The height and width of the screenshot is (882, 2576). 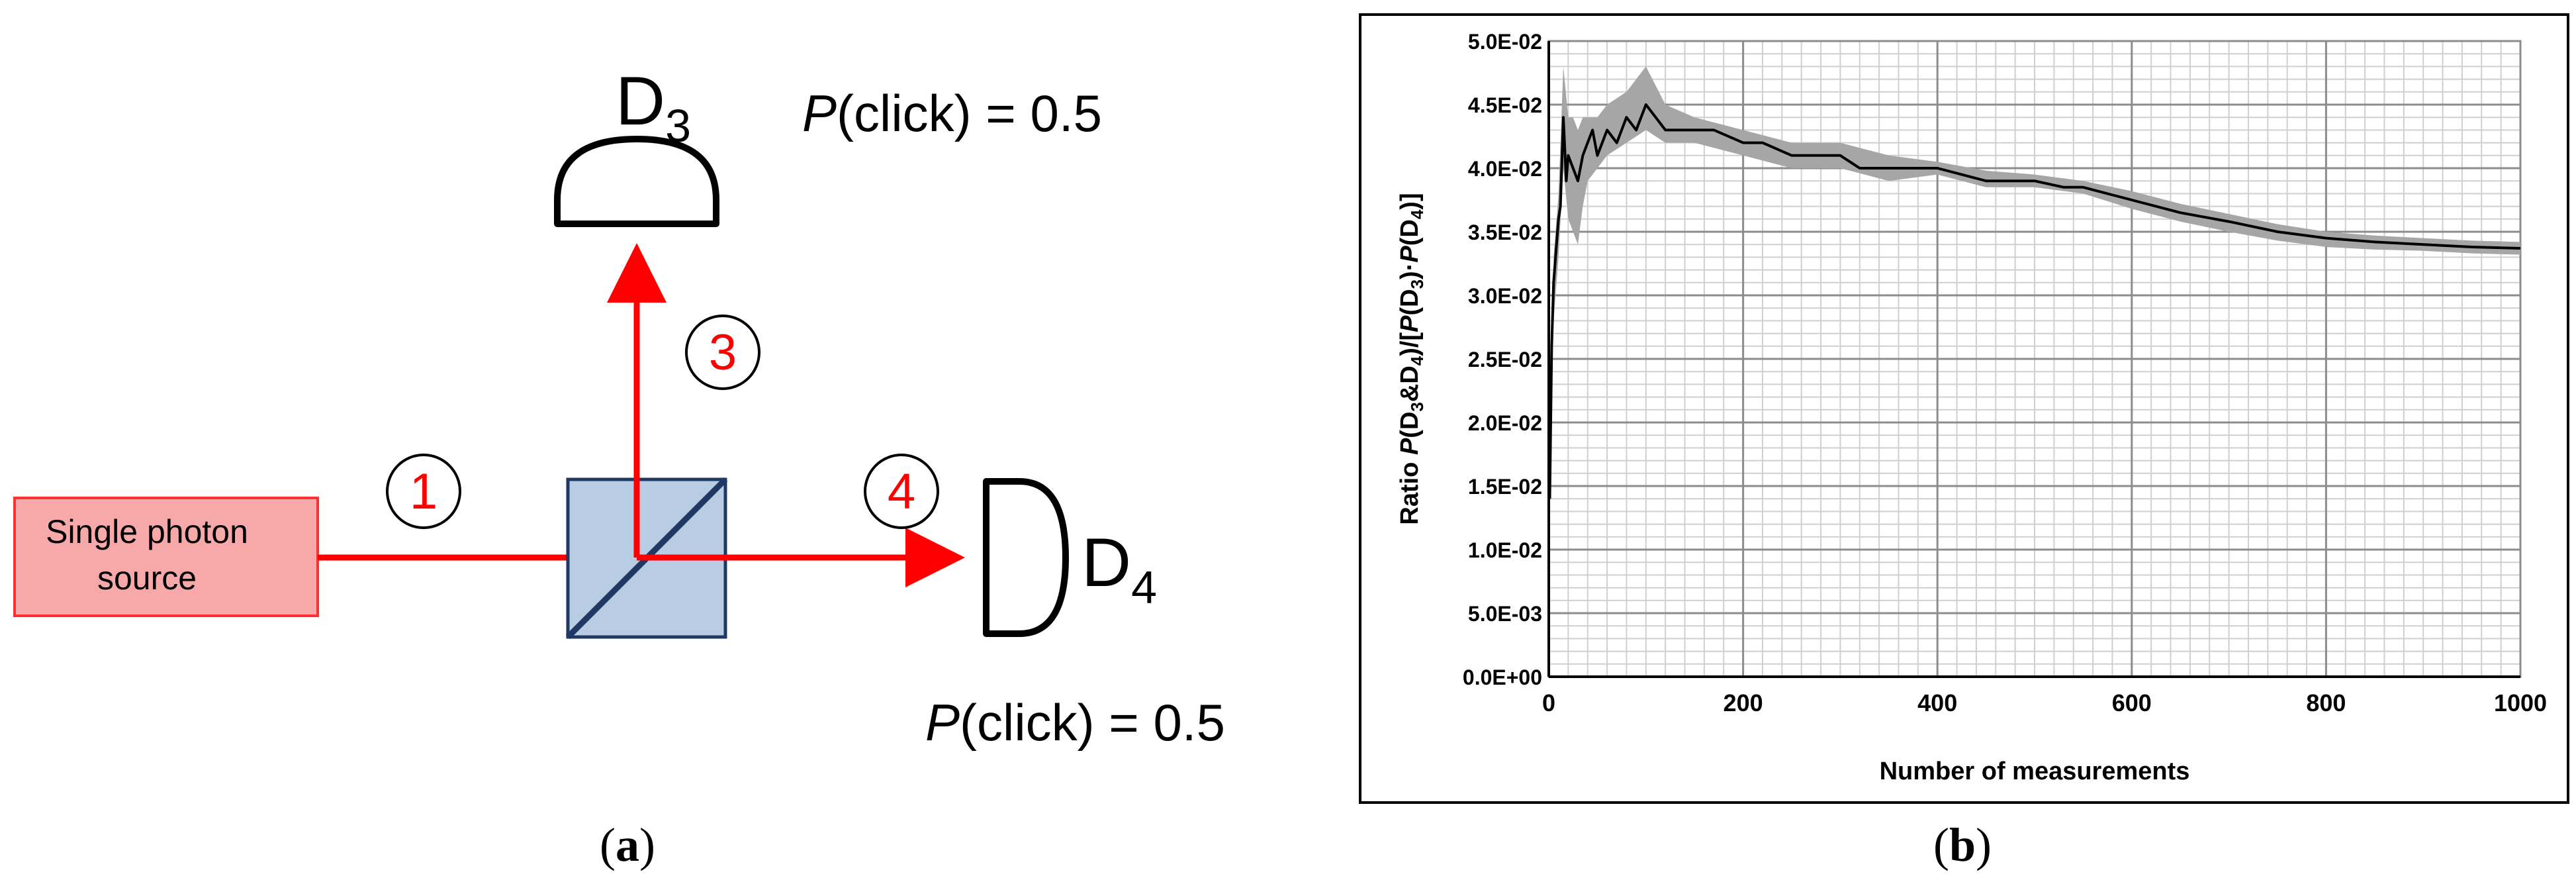 What do you see at coordinates (1548, 702) in the screenshot?
I see `x-tick-label: 0` at bounding box center [1548, 702].